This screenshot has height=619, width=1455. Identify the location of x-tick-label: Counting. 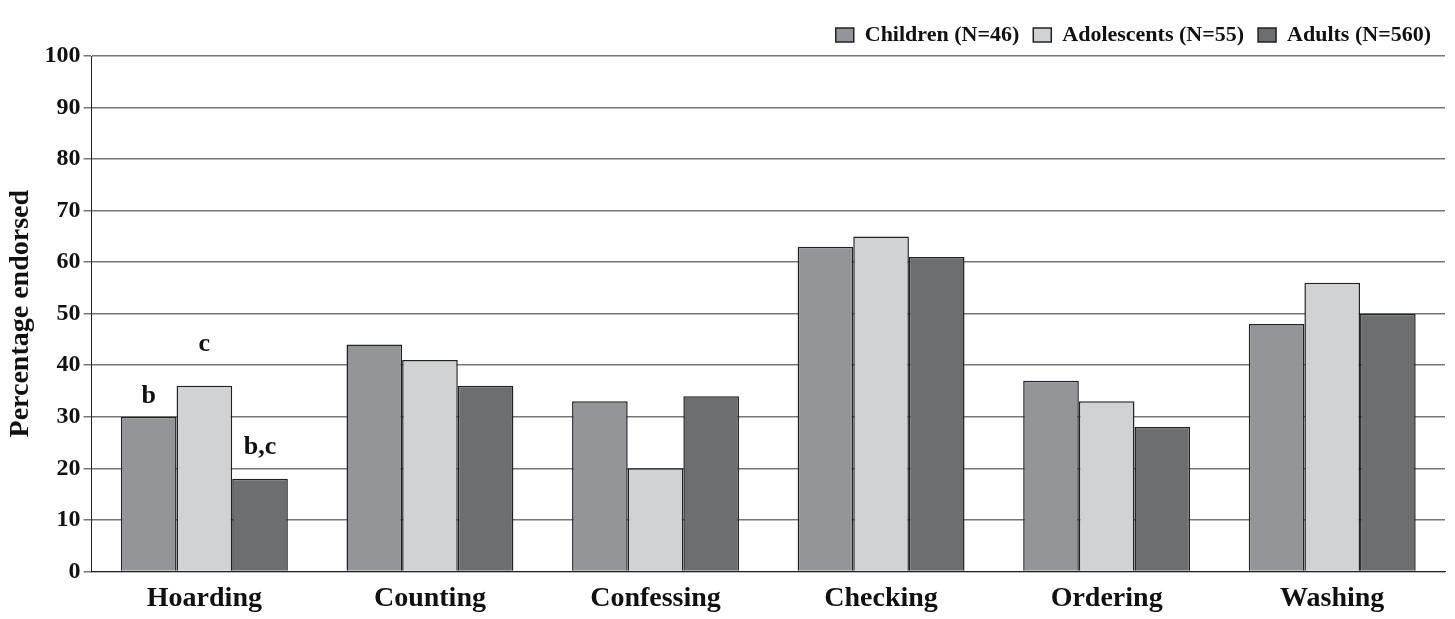
(429, 597).